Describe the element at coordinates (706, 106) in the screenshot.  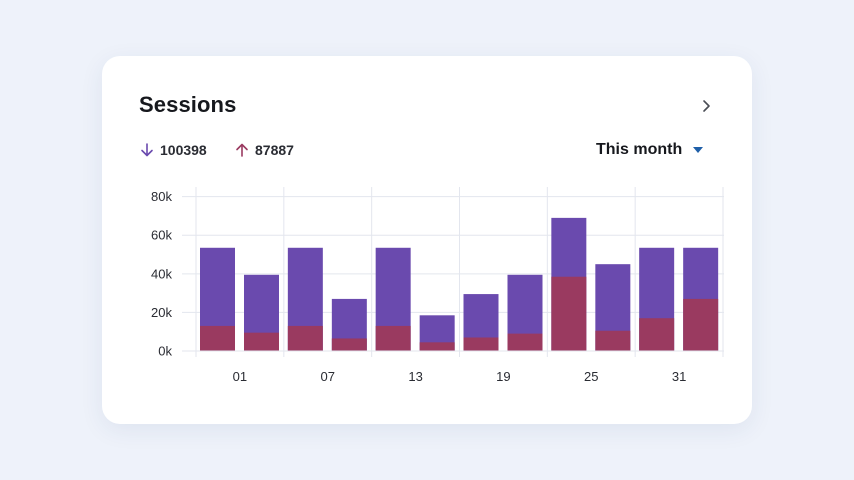
I see `chevron-right-icon` at that location.